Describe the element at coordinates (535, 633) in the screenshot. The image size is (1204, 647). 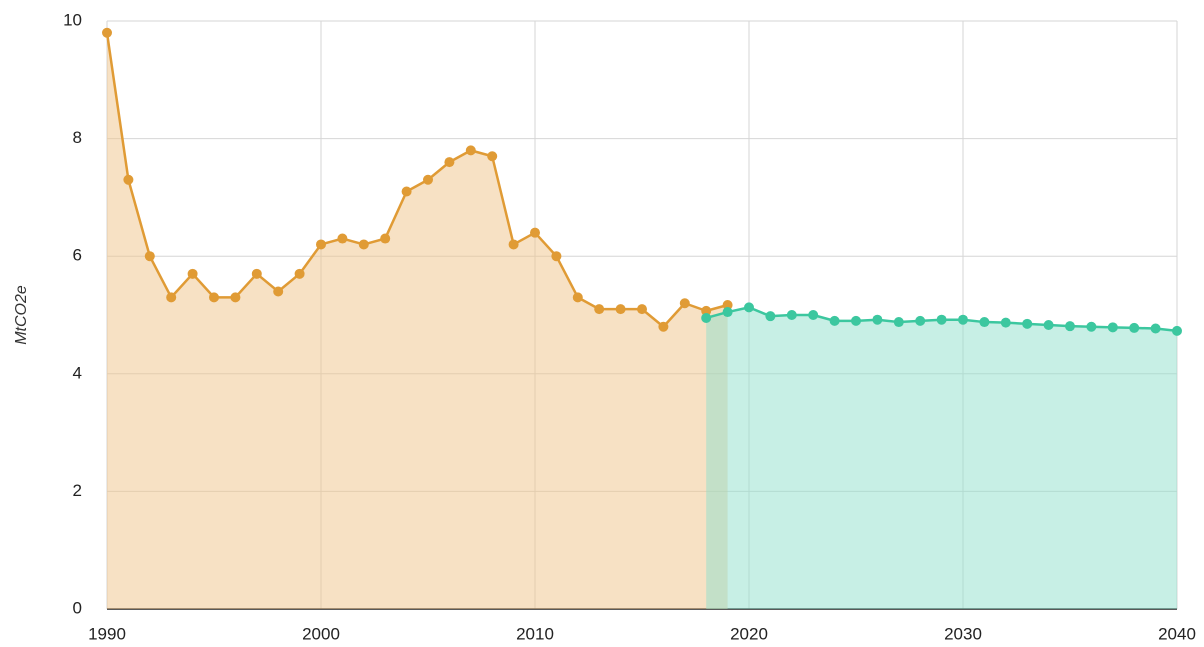
I see `x-tick-label: 2010` at that location.